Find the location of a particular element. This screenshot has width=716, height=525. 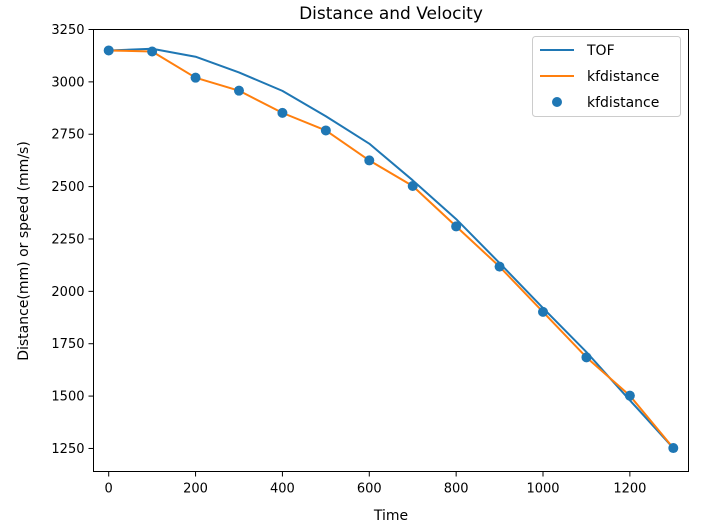

y-tick-label: 2500 is located at coordinates (67, 187).